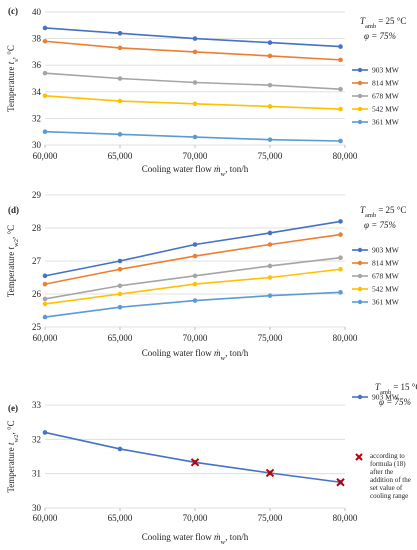 The image size is (417, 550). I want to click on annotation: Tamb= 15 °C, so click(396, 389).